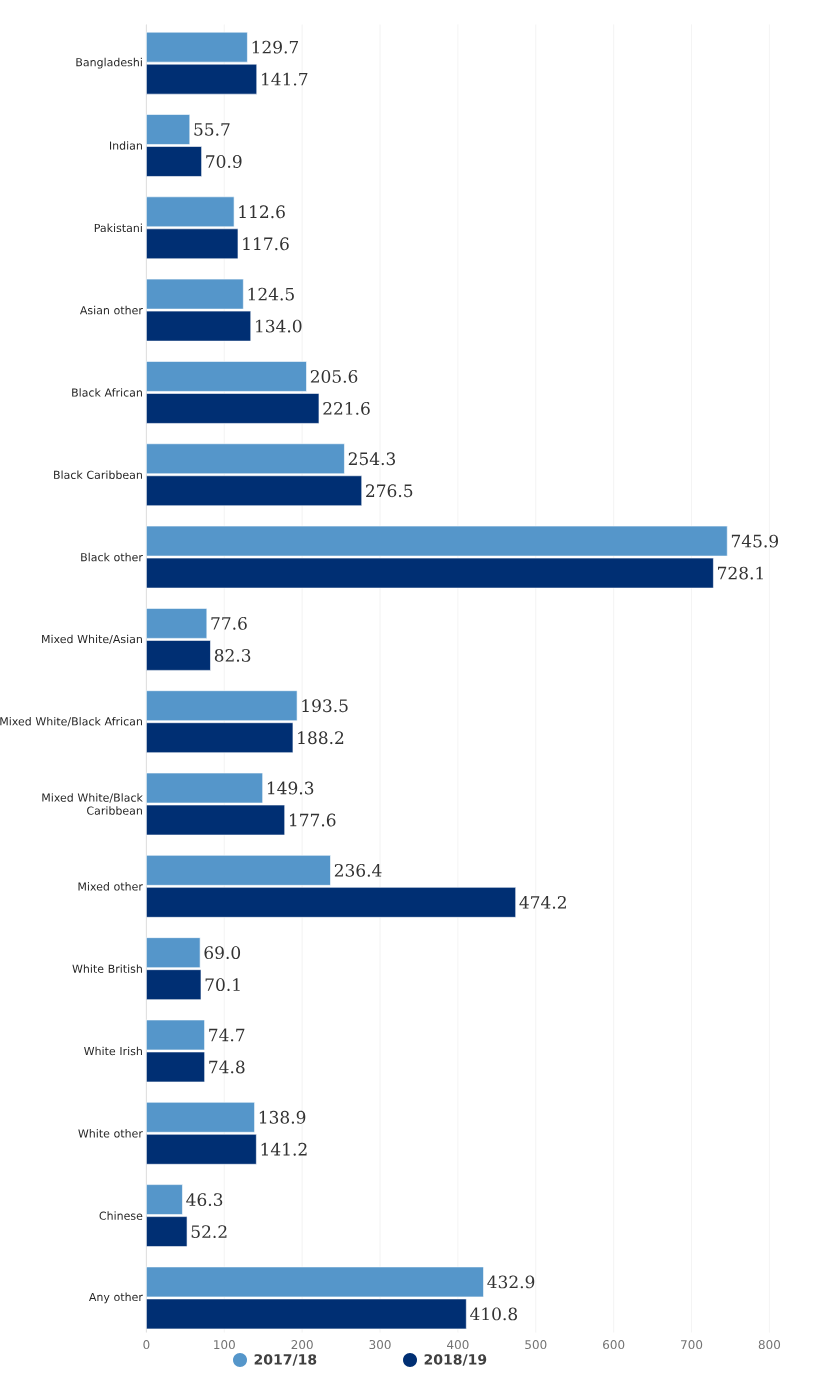  What do you see at coordinates (511, 1282) in the screenshot?
I see `data-label: 432.9` at bounding box center [511, 1282].